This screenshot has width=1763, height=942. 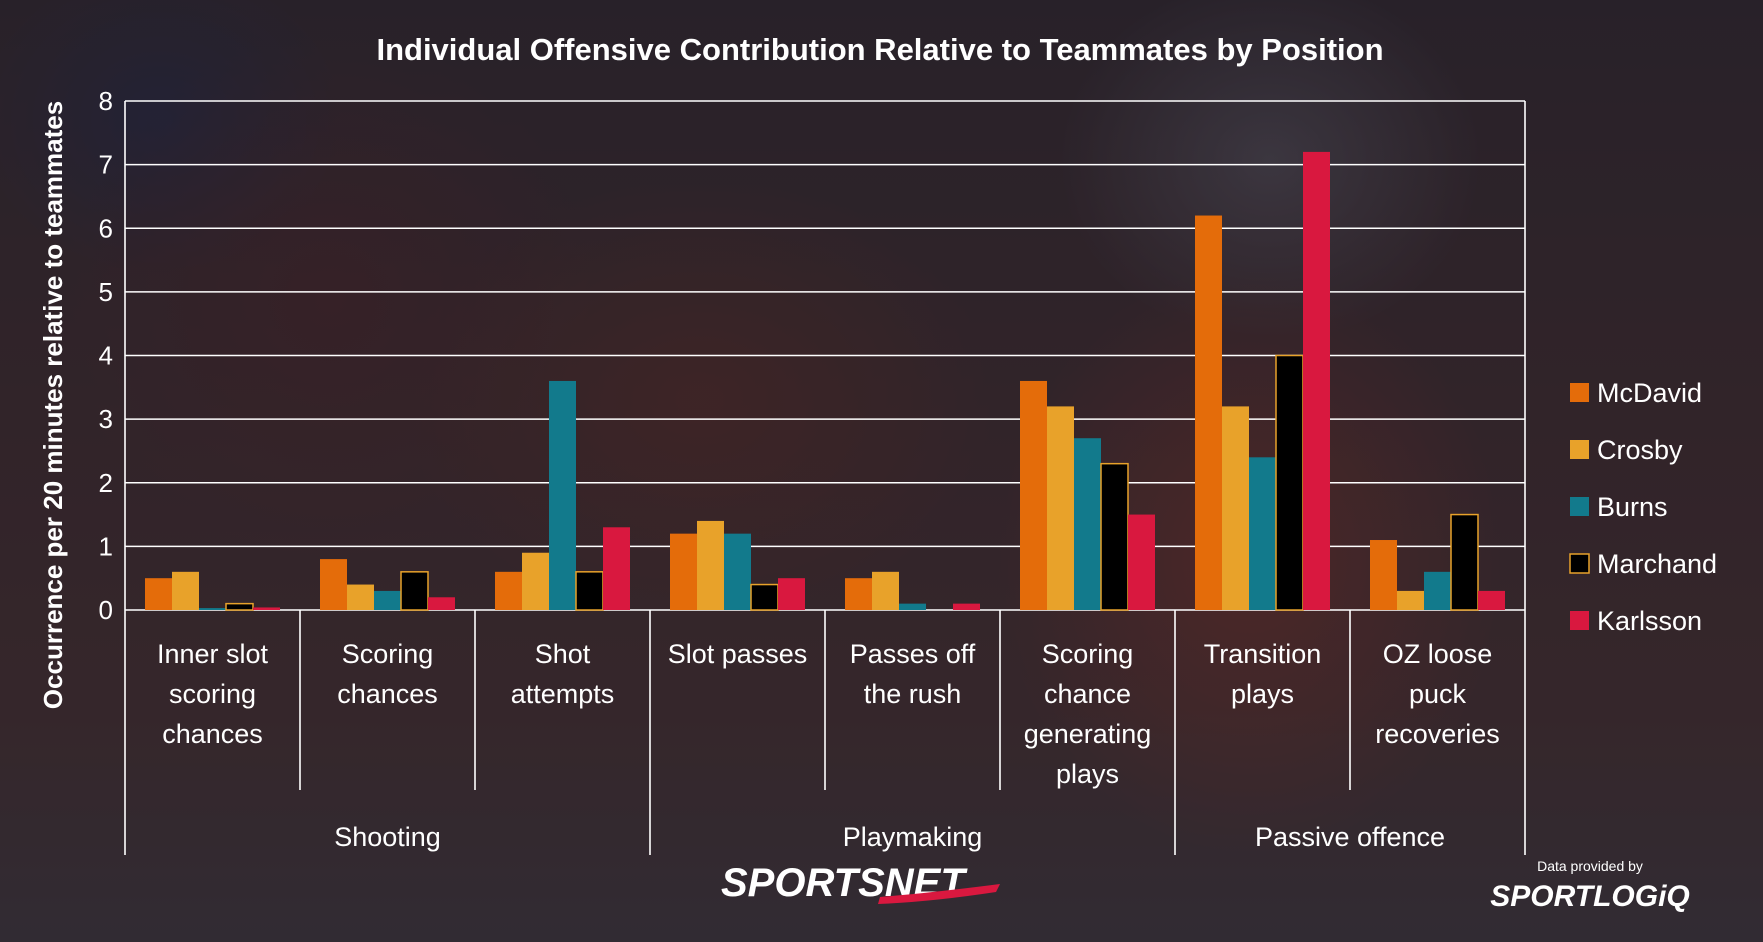 I want to click on category-label-line: scoring, so click(x=212, y=694).